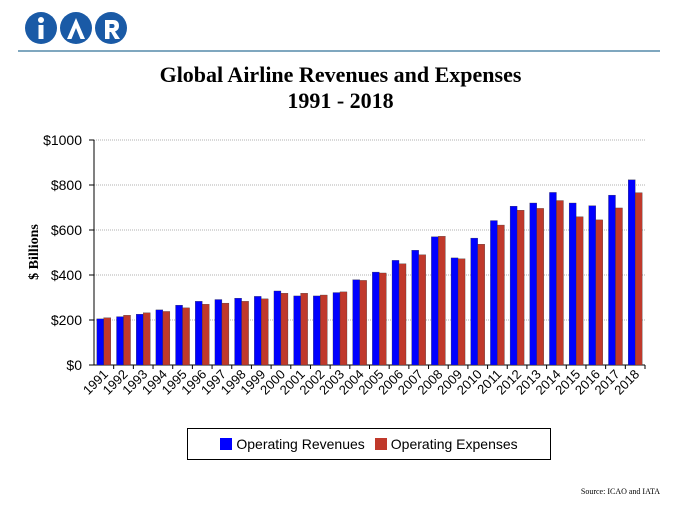  Describe the element at coordinates (454, 444) in the screenshot. I see `legend-label-expenses: Operating Expenses` at that location.